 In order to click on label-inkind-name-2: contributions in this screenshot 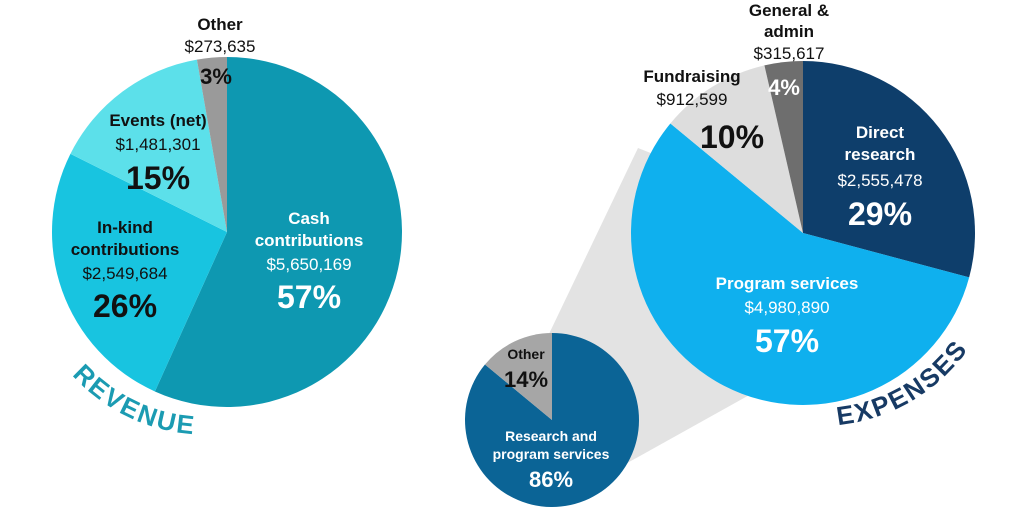, I will do `click(125, 249)`.